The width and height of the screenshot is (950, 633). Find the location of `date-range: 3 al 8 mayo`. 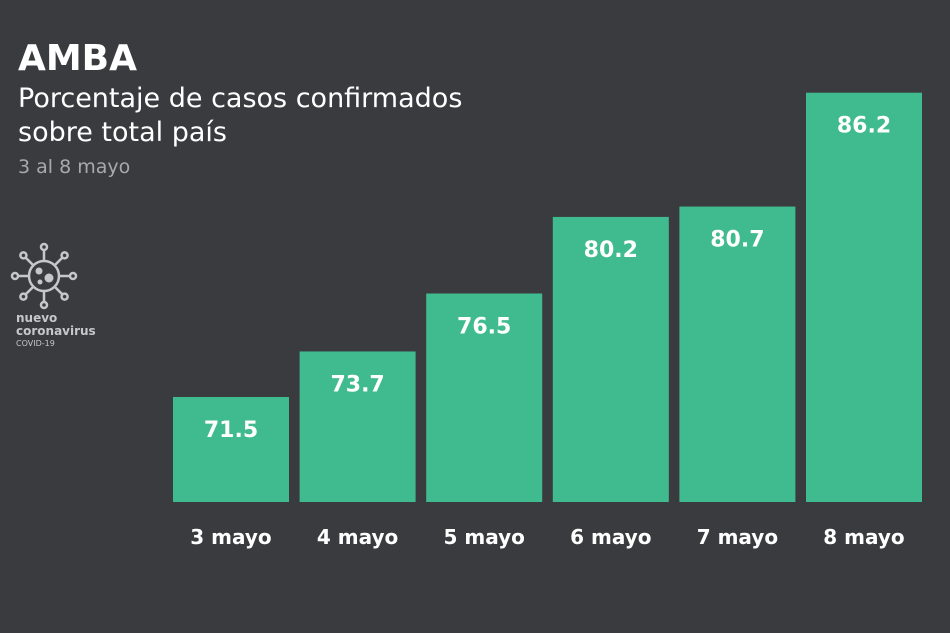

date-range: 3 al 8 mayo is located at coordinates (74, 167).